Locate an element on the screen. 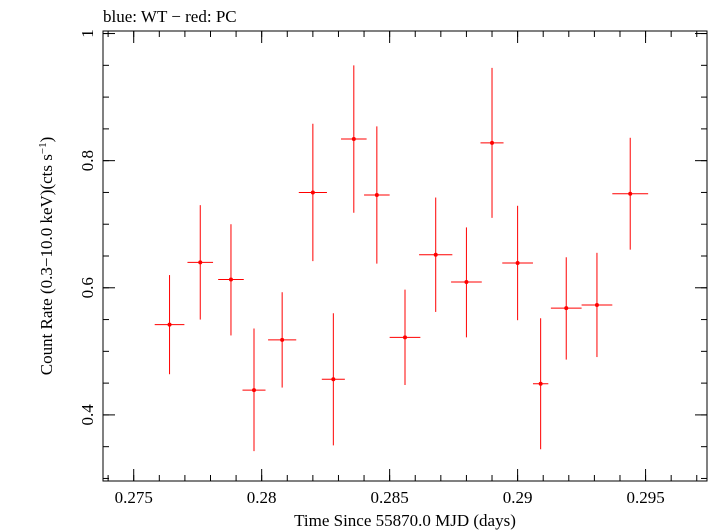 Image resolution: width=709 pixels, height=532 pixels. x-tick-label: 0.29 is located at coordinates (518, 497).